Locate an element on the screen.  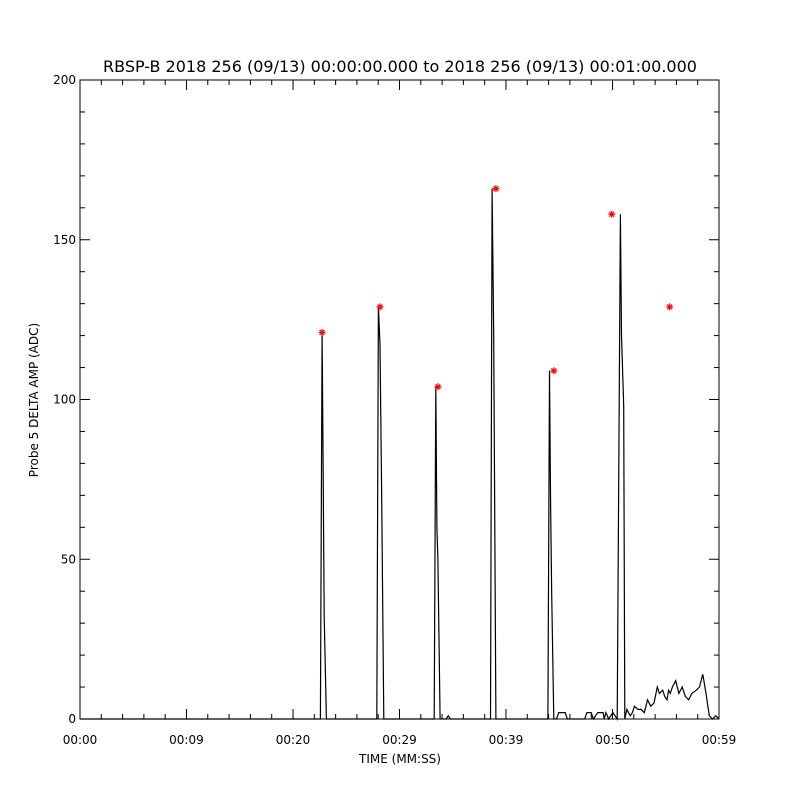
x-tick-label: 00:20 is located at coordinates (293, 740).